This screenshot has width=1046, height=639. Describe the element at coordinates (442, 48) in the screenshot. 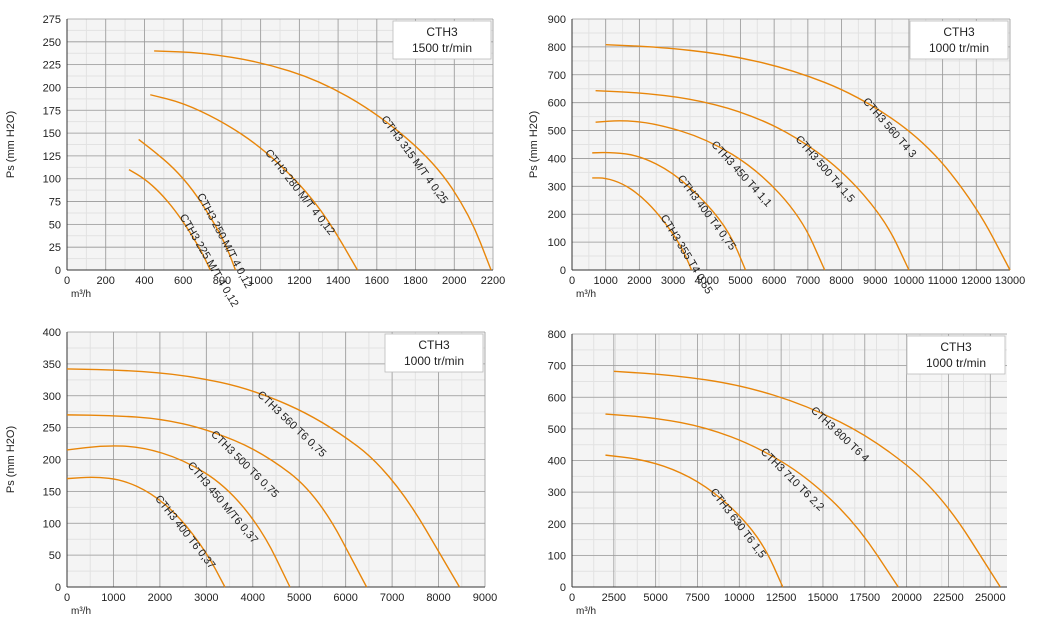

I see `badge-speed: 1500 tr/min` at that location.